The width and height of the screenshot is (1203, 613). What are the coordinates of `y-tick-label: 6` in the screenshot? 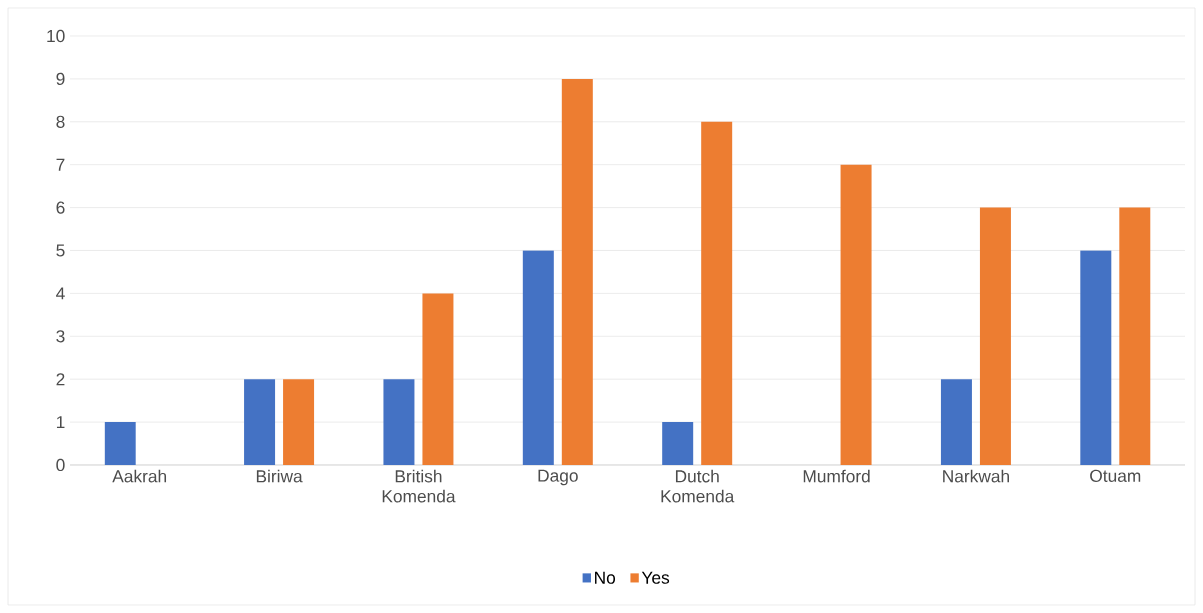 It's located at (60, 207).